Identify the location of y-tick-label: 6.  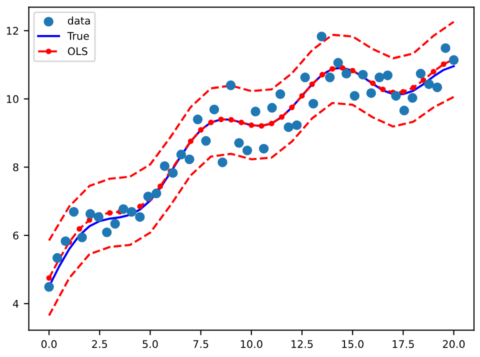
(15, 236).